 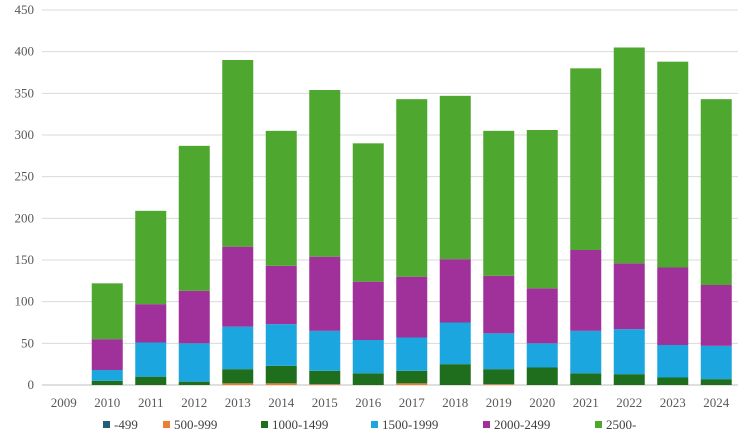 I want to click on x-tick-label: 2019, so click(x=499, y=402).